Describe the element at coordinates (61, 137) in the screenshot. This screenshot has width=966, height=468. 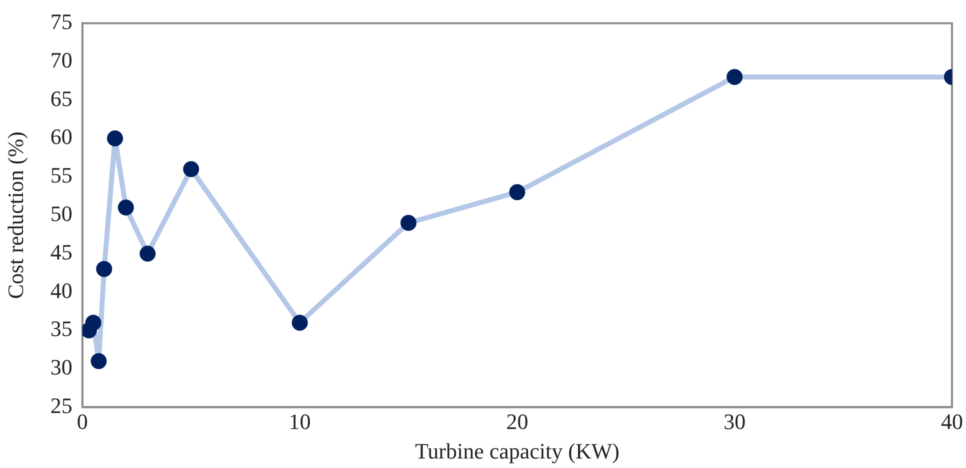
I see `y-tick-label: 60` at that location.